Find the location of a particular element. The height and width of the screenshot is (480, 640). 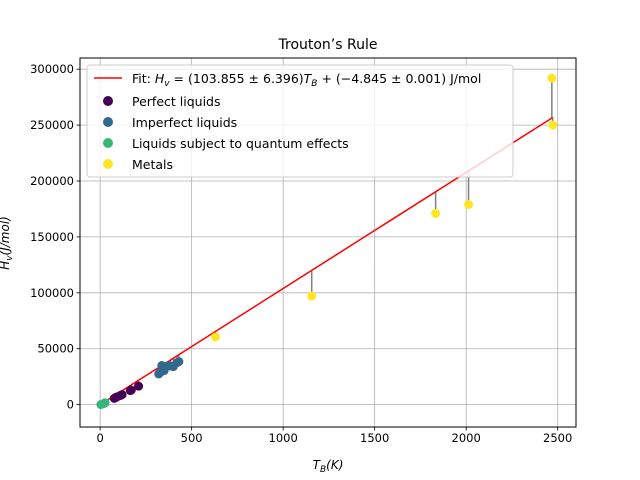

y-tick-label: 200000 is located at coordinates (52, 181).